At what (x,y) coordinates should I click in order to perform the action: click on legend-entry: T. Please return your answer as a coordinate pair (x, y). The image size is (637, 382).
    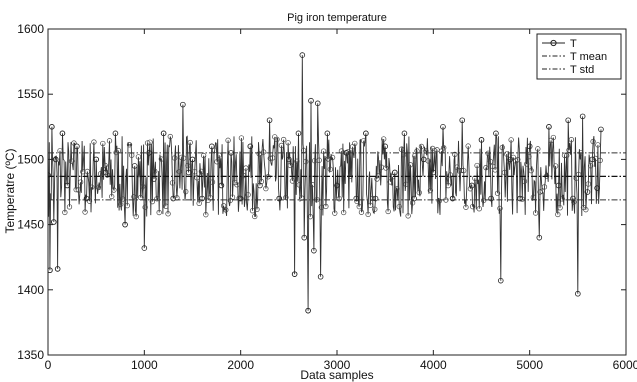
    Looking at the image, I should click on (573, 44).